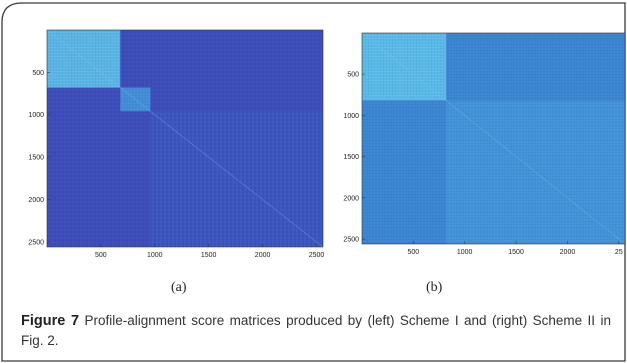 This screenshot has width=627, height=363. What do you see at coordinates (36, 242) in the screenshot?
I see `y-tick-label-a-4: 2500` at bounding box center [36, 242].